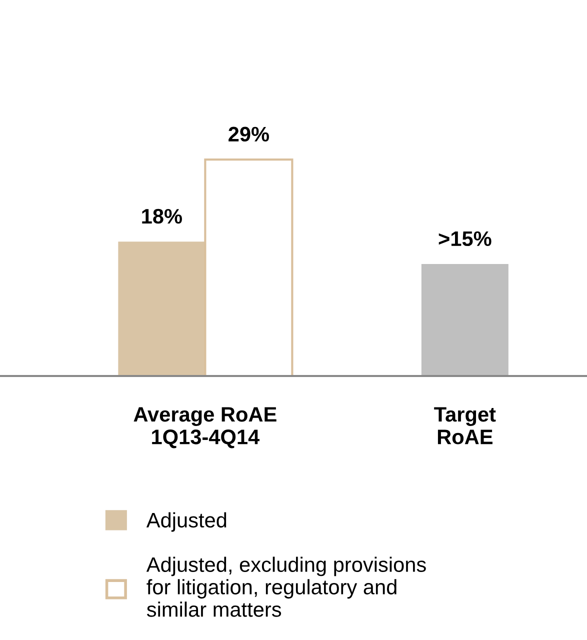 Image resolution: width=587 pixels, height=640 pixels. What do you see at coordinates (162, 216) in the screenshot?
I see `data-label: 18%` at bounding box center [162, 216].